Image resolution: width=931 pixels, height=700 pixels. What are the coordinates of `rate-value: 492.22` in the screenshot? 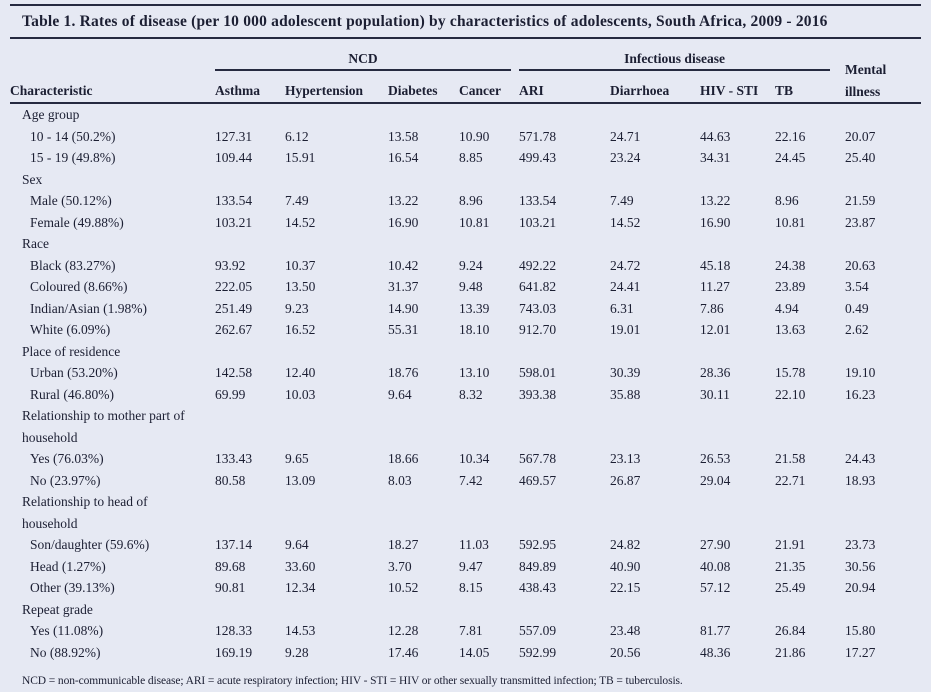 It's located at (538, 265).